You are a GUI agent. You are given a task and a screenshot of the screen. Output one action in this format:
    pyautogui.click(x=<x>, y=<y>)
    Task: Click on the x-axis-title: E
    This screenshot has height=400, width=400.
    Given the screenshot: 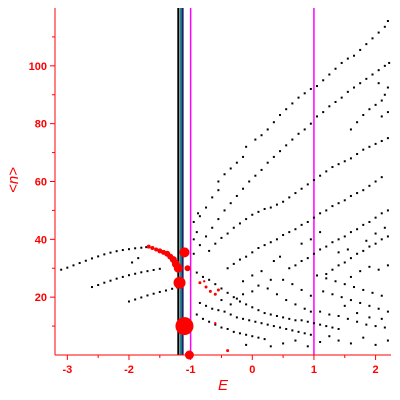 What is the action you would take?
    pyautogui.click(x=223, y=385)
    